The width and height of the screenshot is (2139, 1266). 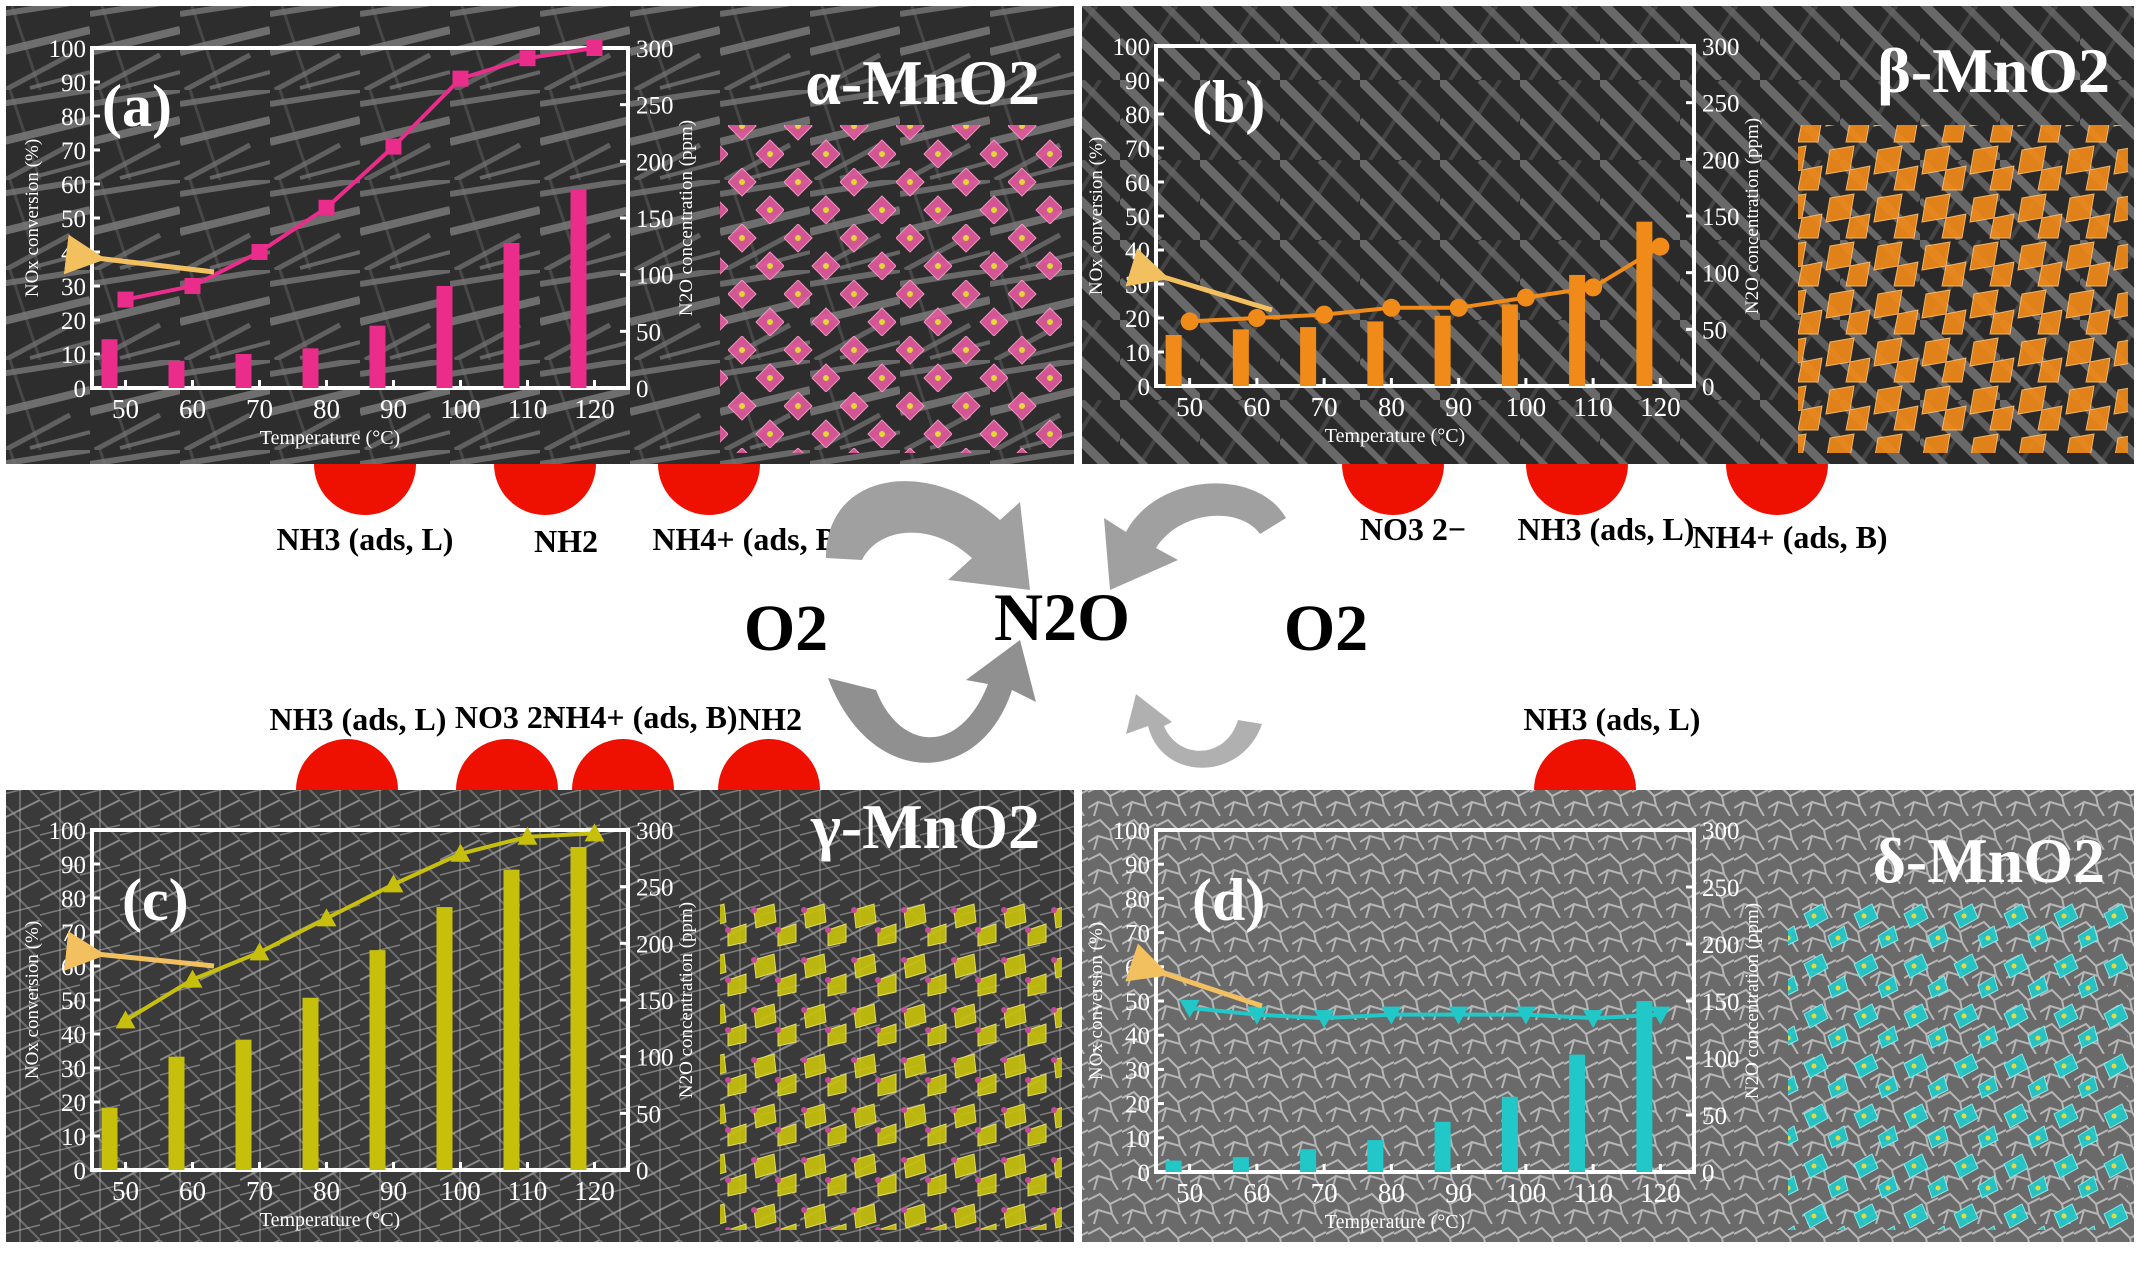 I want to click on panel-label: (d), so click(x=1228, y=900).